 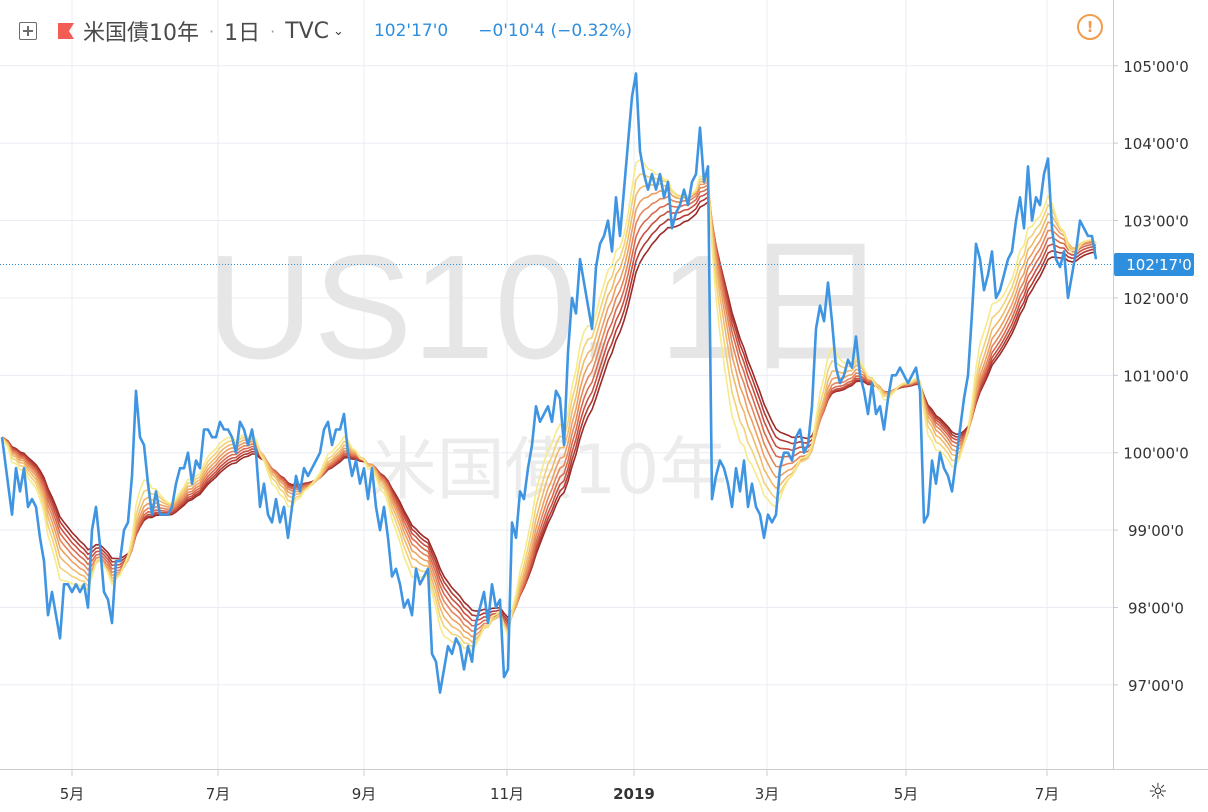 I want to click on x-tick-label: 3月, so click(x=767, y=794).